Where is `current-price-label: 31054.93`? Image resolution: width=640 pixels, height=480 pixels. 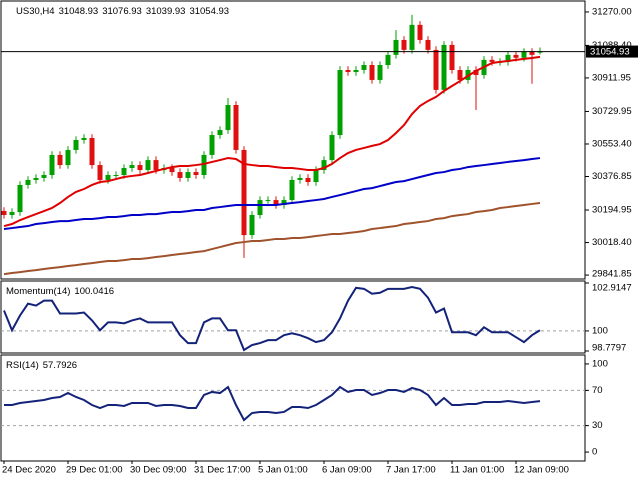
current-price-label: 31054.93 is located at coordinates (610, 52).